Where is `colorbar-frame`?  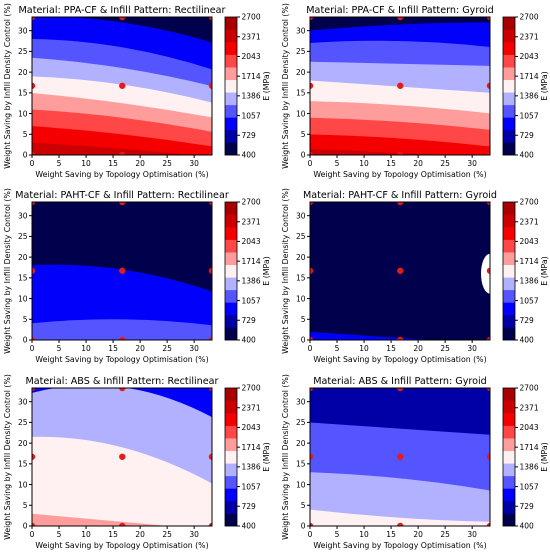 colorbar-frame is located at coordinates (231, 271).